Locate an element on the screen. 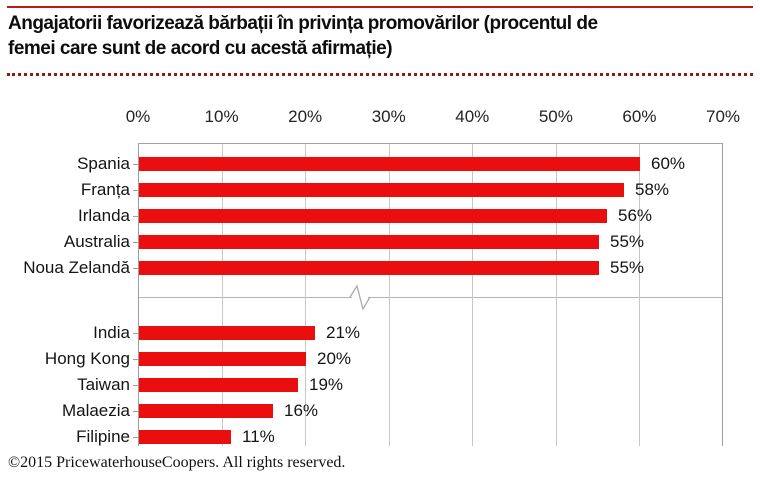 This screenshot has height=486, width=760. x-tick-label: 70% is located at coordinates (723, 116).